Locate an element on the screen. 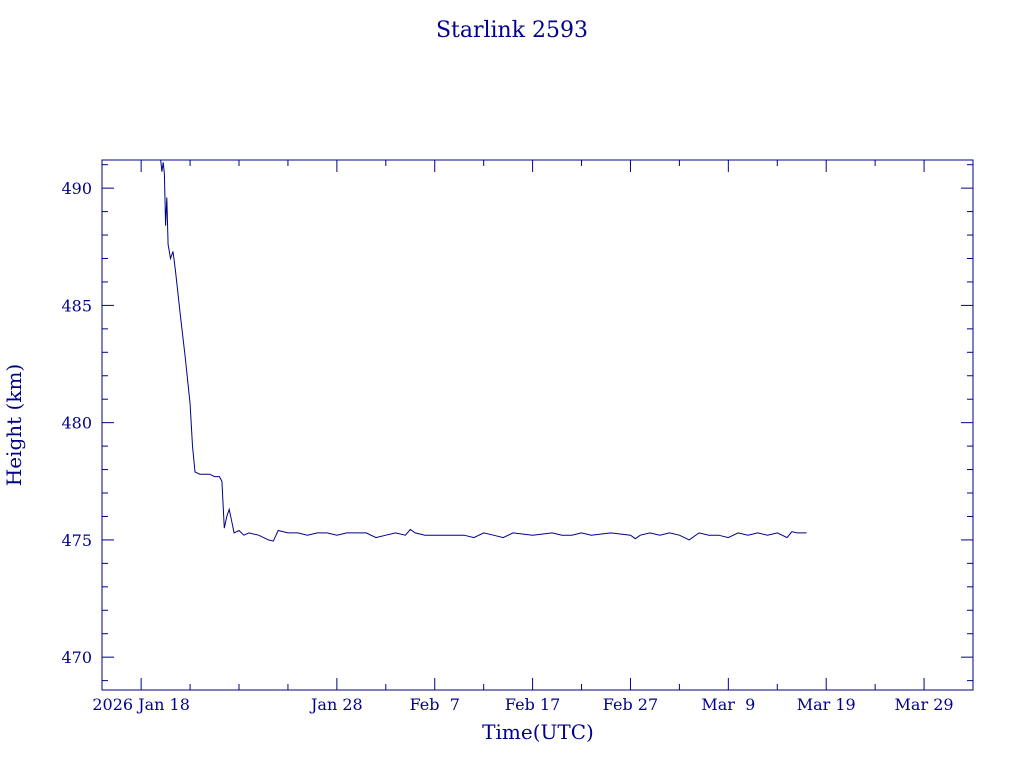 This screenshot has height=768, width=1024. y-tick-label: 475 is located at coordinates (76, 540).